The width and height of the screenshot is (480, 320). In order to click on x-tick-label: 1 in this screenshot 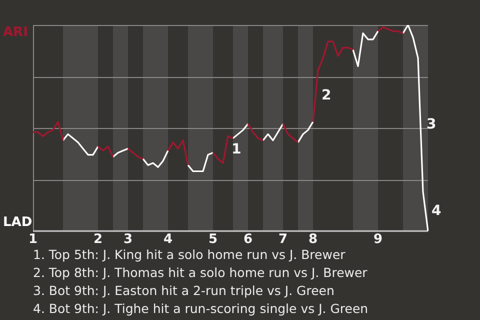, I will do `click(33, 240)`.